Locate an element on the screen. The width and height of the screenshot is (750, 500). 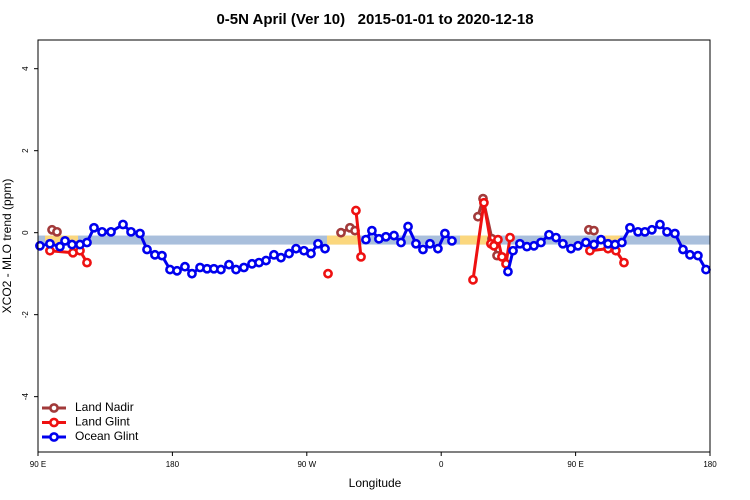
y-tick-label: -4 is located at coordinates (25, 397).